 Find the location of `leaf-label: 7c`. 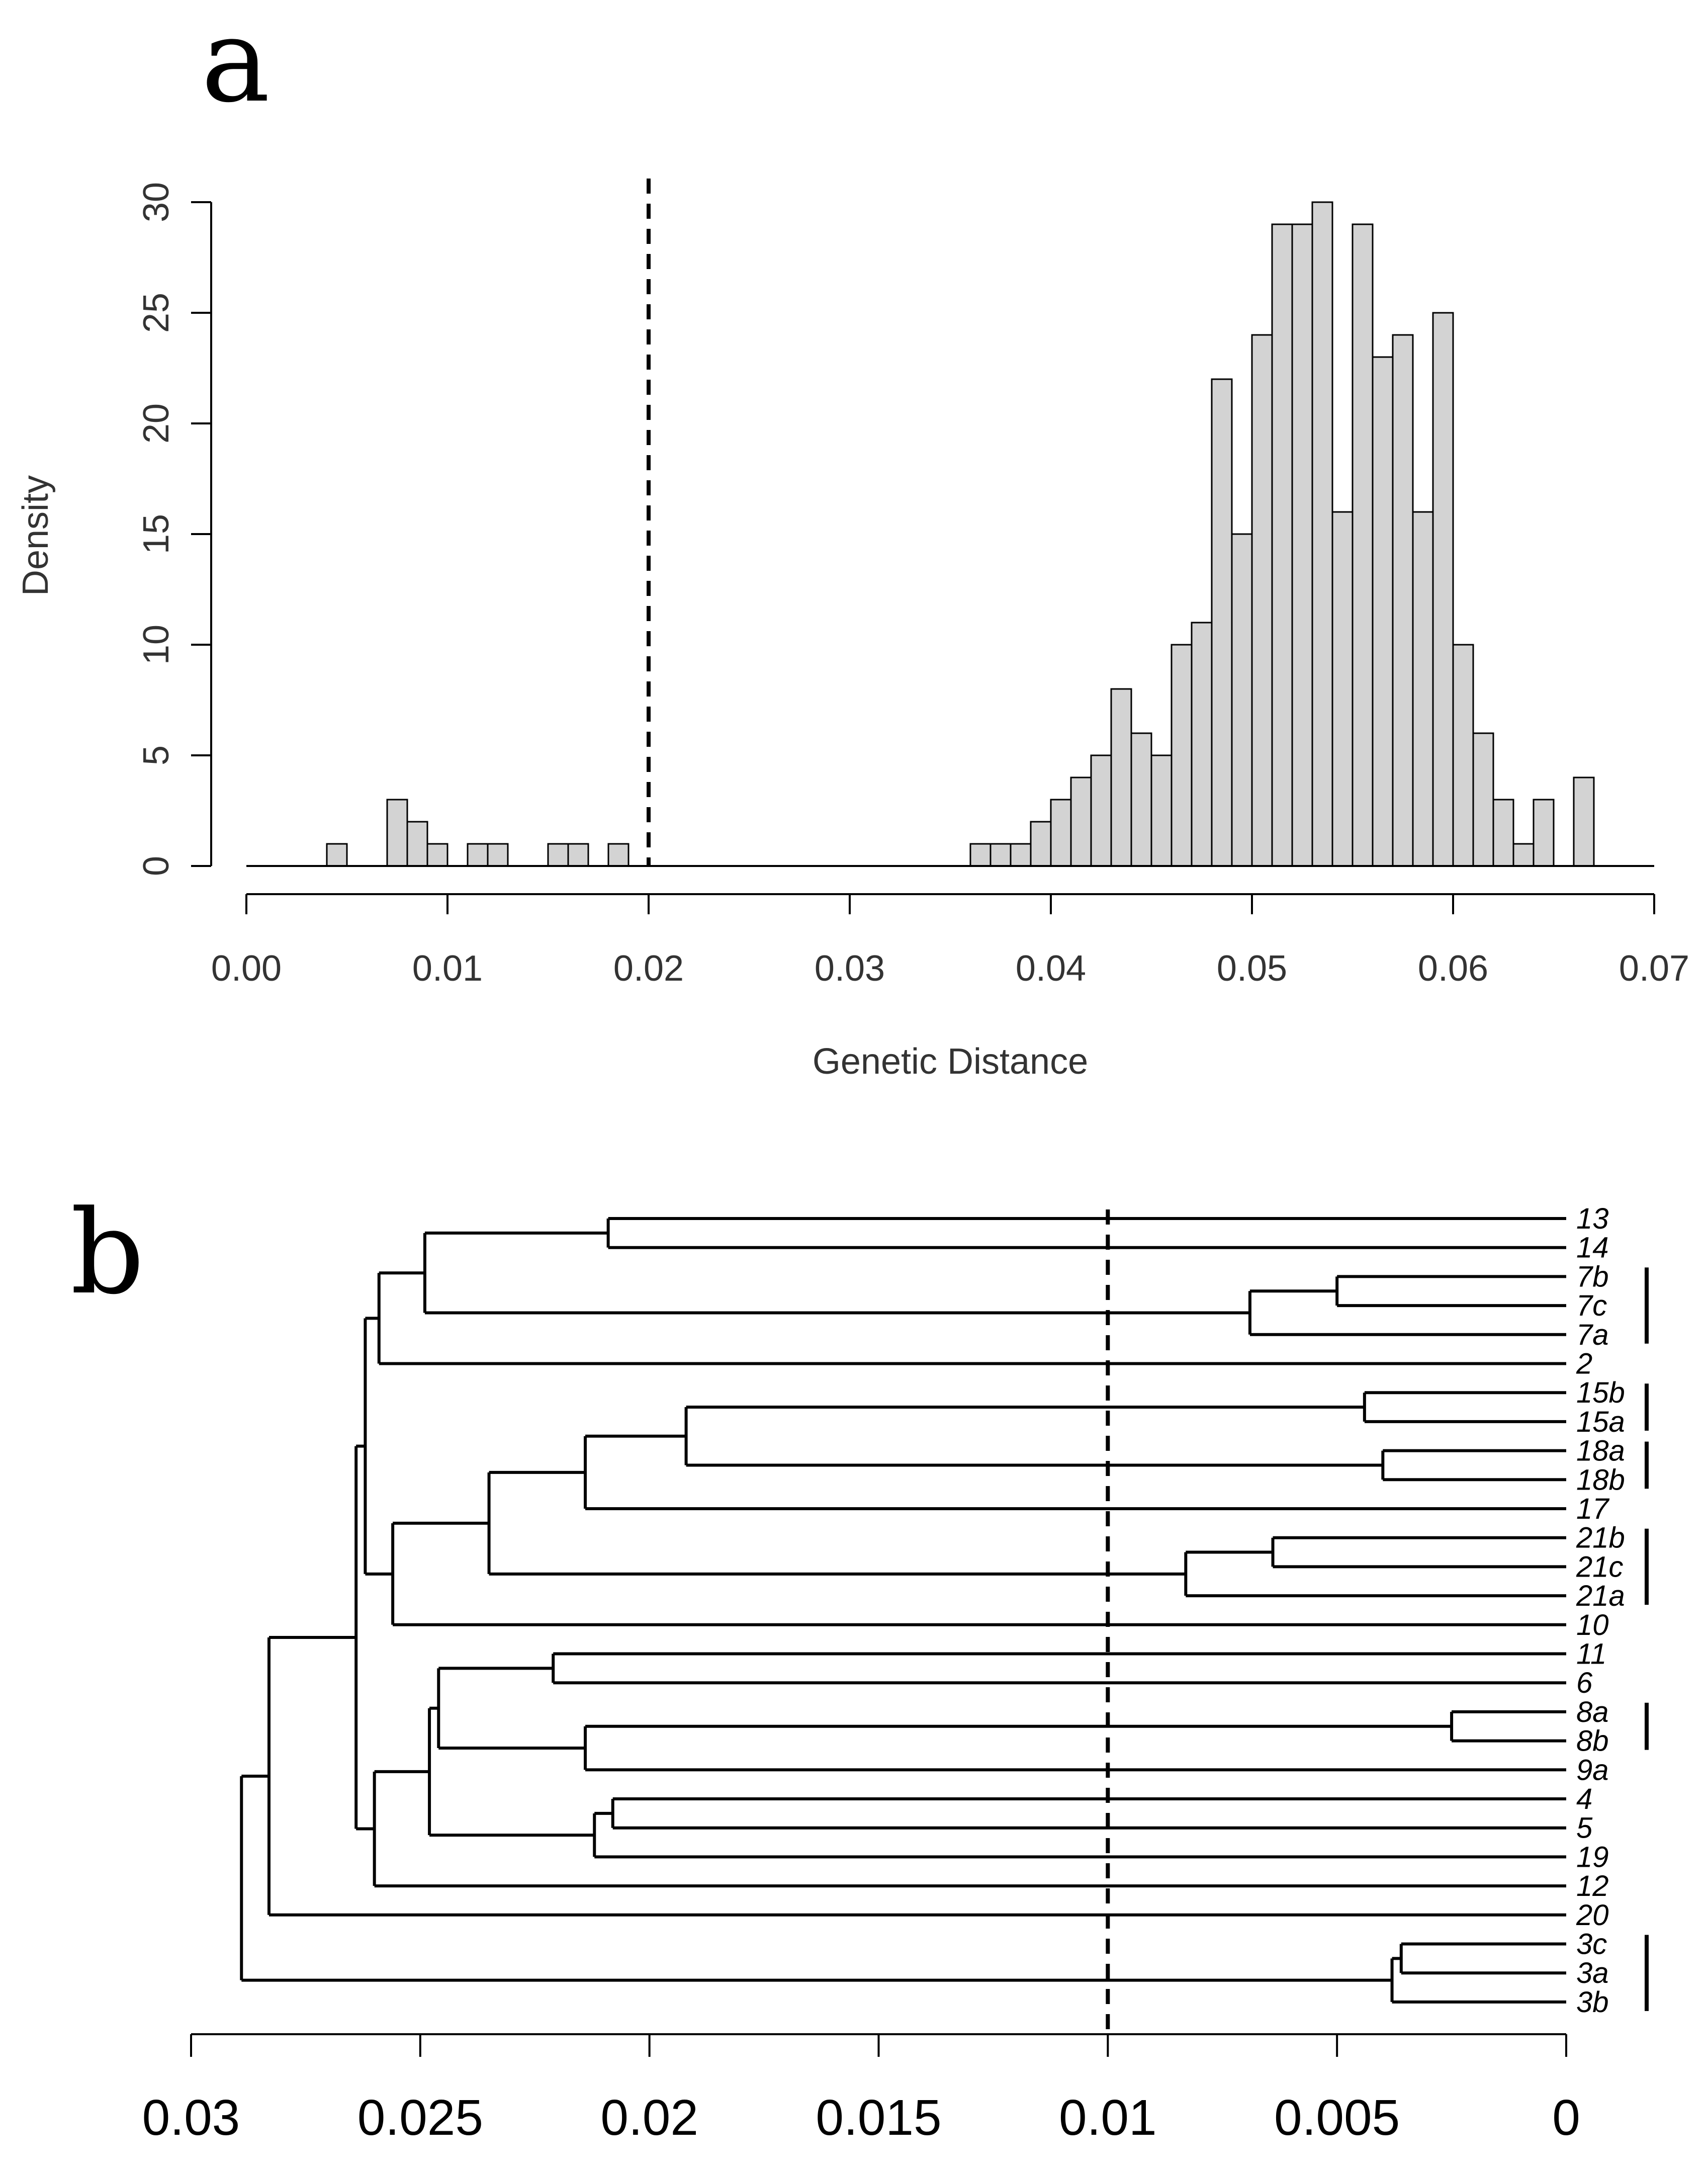

leaf-label: 7c is located at coordinates (1591, 1305).